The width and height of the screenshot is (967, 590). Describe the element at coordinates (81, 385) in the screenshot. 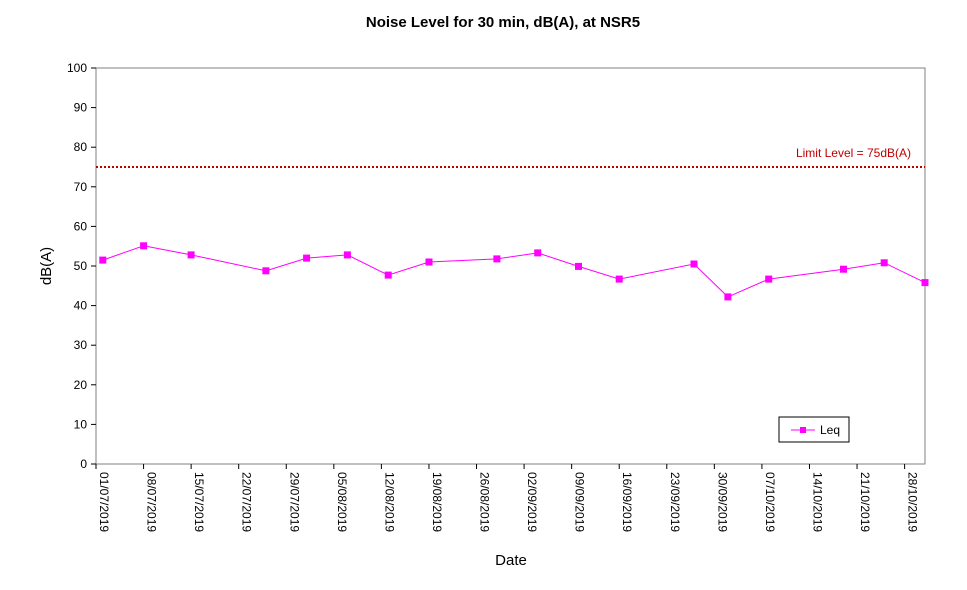

I see `y-tick-label: 20` at that location.